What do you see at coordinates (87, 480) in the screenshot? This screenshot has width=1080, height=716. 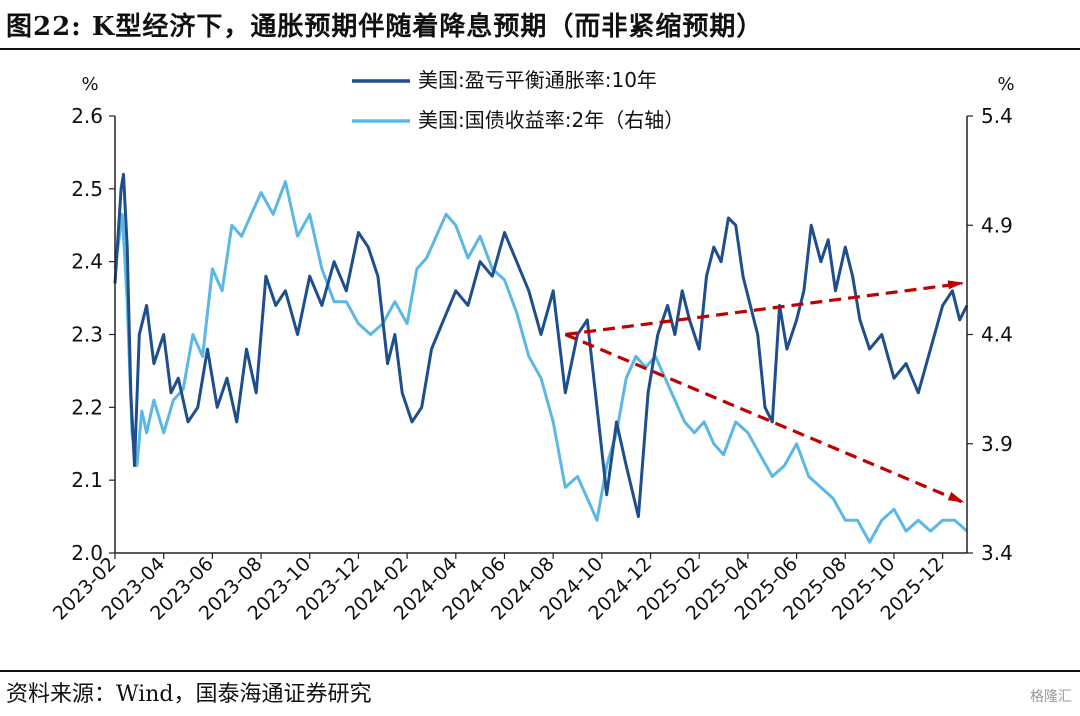 I see `left-tick-label: 2.1` at bounding box center [87, 480].